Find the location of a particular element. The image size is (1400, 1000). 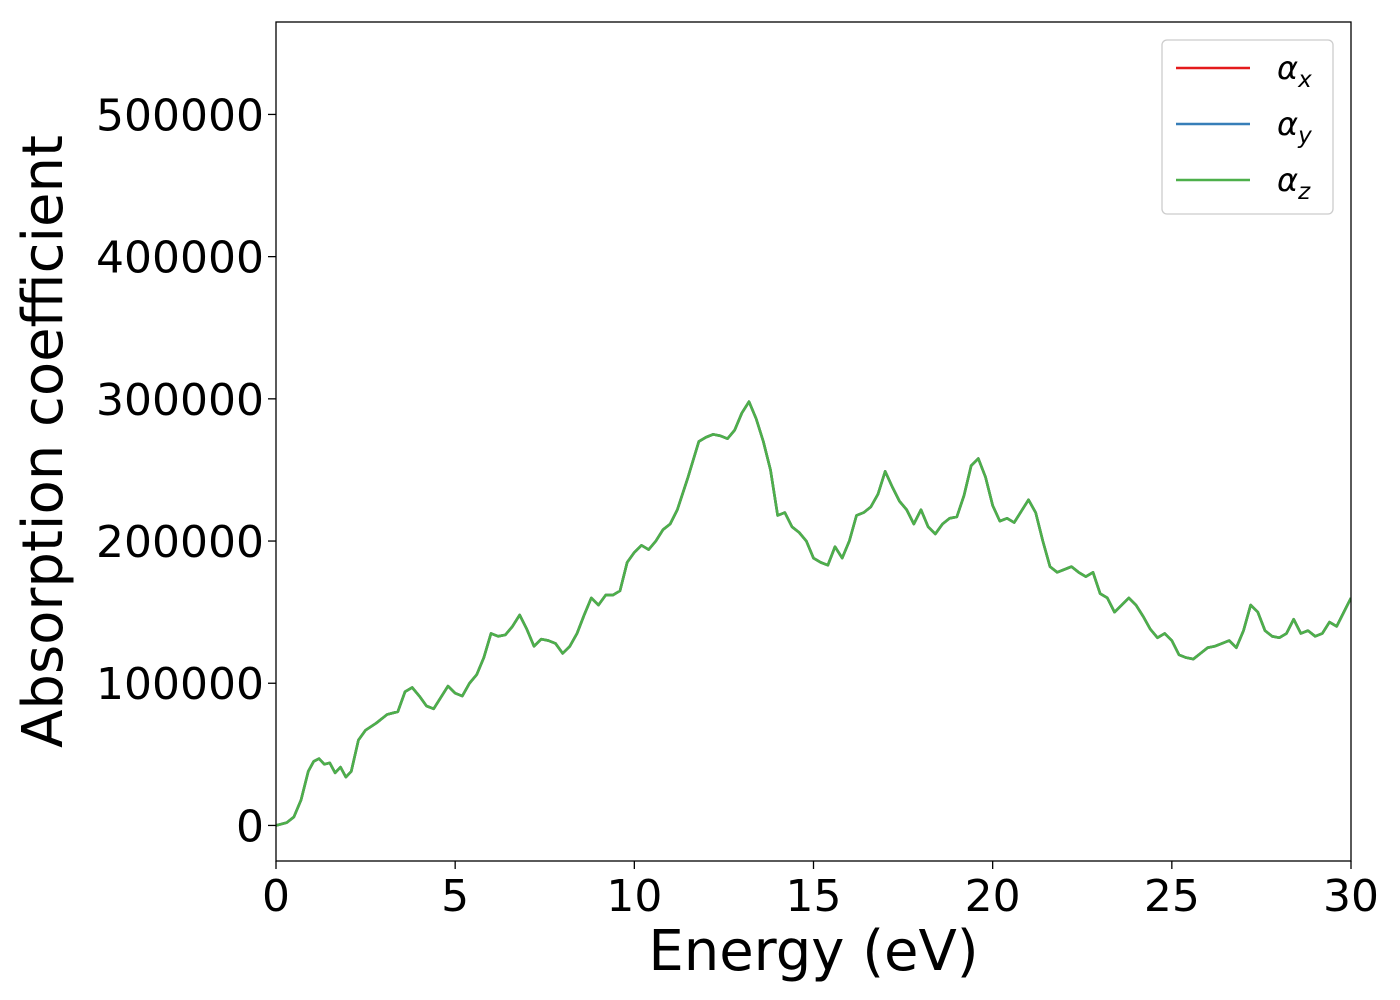

y-tick-label: 300000 is located at coordinates (180, 400).